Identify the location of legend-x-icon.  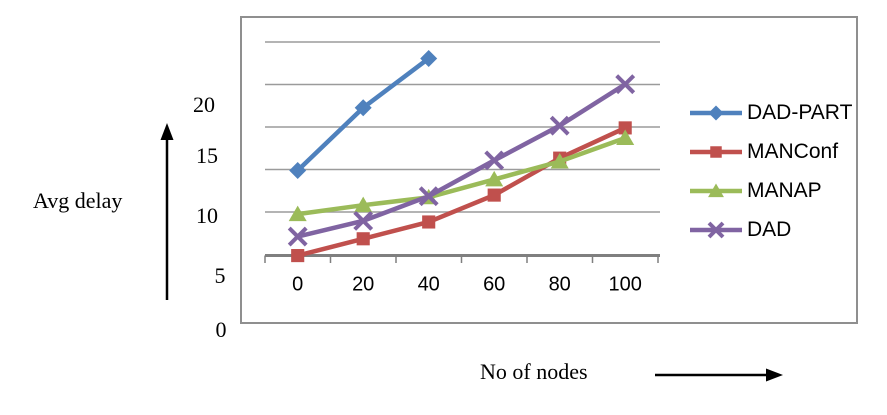
(716, 230).